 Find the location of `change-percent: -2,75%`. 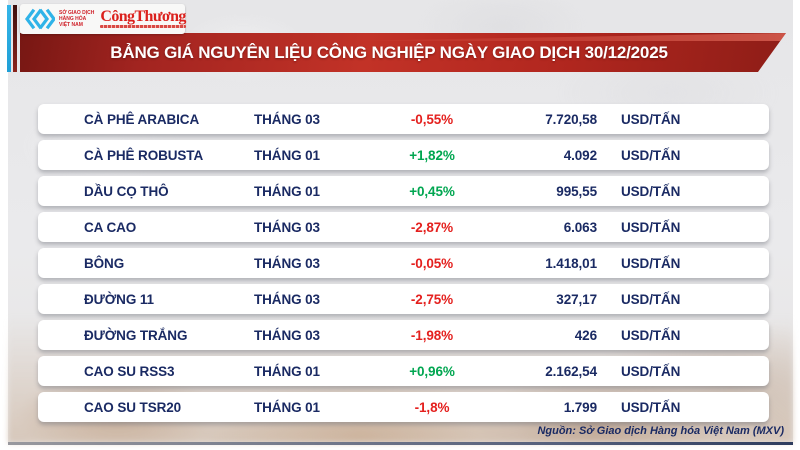

change-percent: -2,75% is located at coordinates (432, 299).